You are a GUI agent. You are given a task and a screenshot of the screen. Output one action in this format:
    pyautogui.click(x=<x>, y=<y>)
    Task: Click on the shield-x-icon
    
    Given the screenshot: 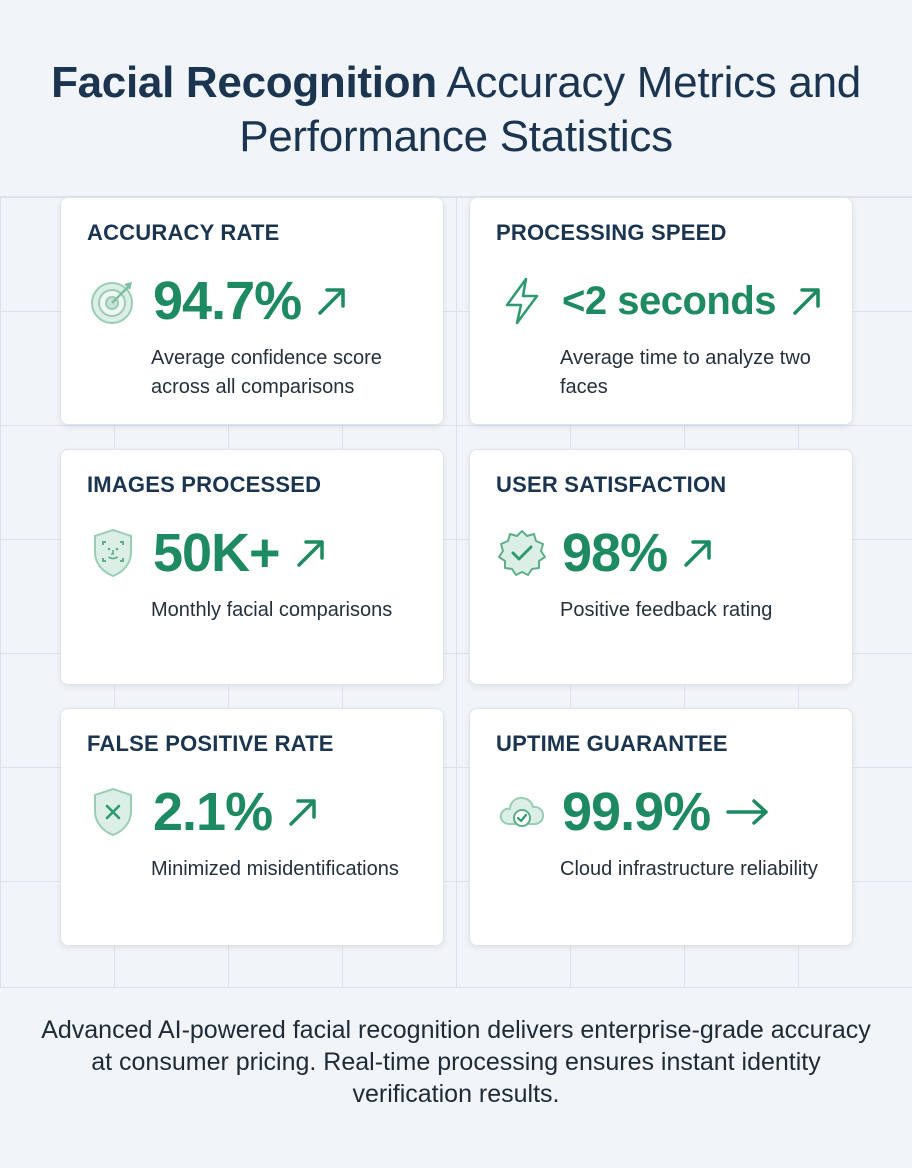 What is the action you would take?
    pyautogui.click(x=113, y=812)
    